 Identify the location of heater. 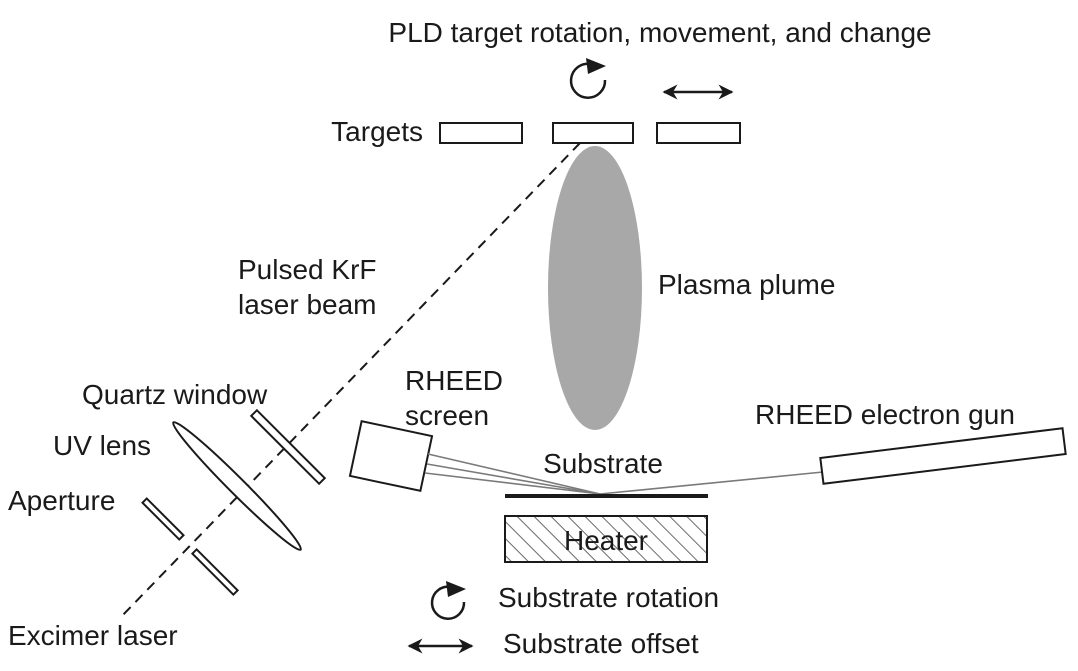
(606, 539).